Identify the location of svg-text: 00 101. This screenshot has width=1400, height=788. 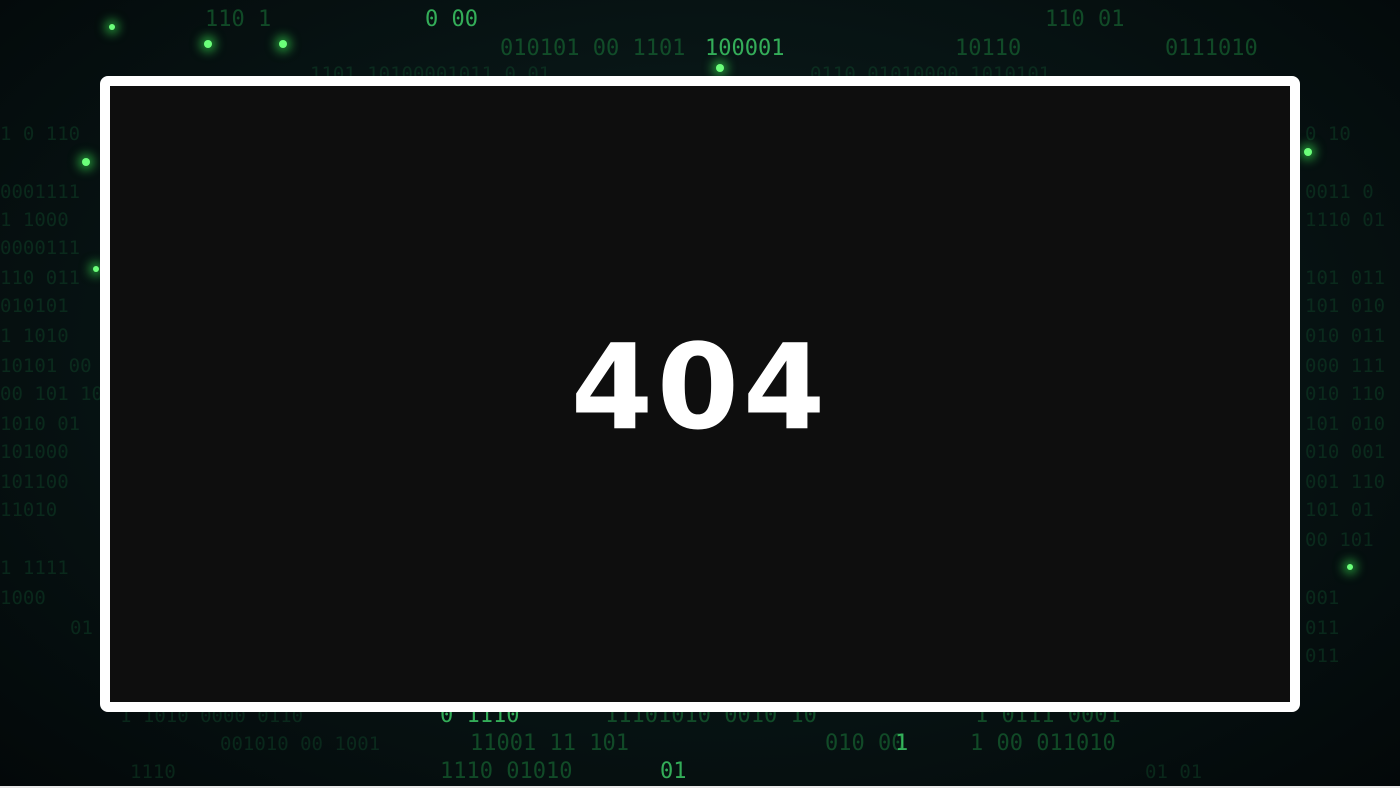
(1339, 540).